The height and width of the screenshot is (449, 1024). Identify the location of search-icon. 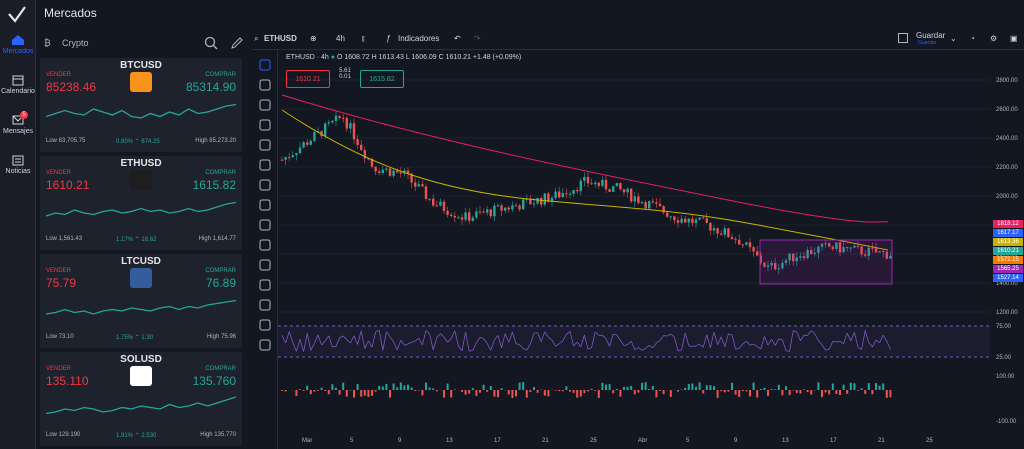
(211, 43).